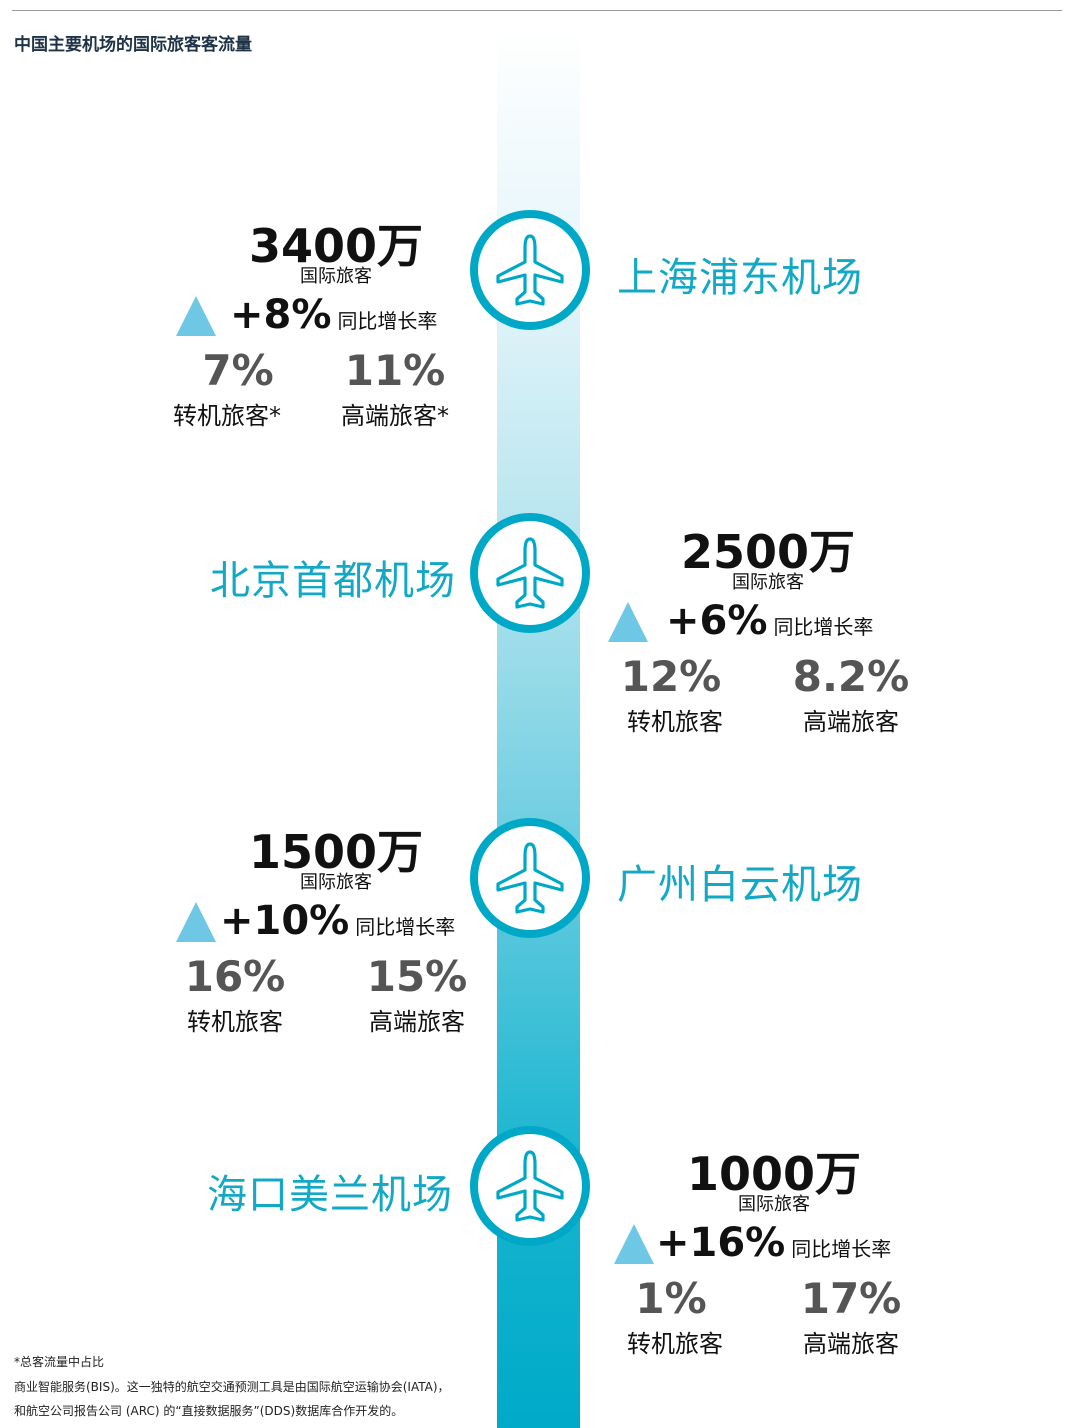  Describe the element at coordinates (851, 676) in the screenshot. I see `premium-pct: 8.2%` at that location.